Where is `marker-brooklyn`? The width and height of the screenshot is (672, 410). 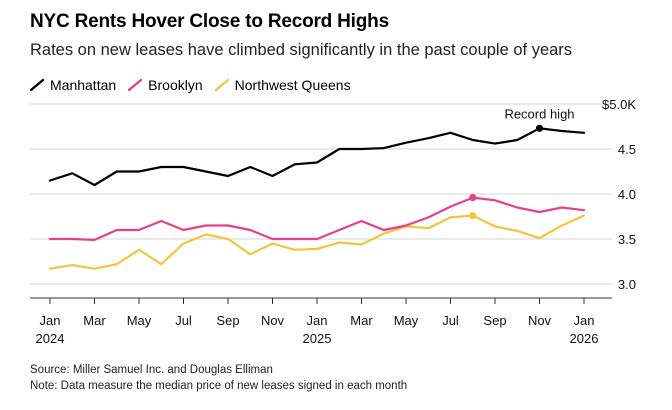 marker-brooklyn is located at coordinates (473, 198).